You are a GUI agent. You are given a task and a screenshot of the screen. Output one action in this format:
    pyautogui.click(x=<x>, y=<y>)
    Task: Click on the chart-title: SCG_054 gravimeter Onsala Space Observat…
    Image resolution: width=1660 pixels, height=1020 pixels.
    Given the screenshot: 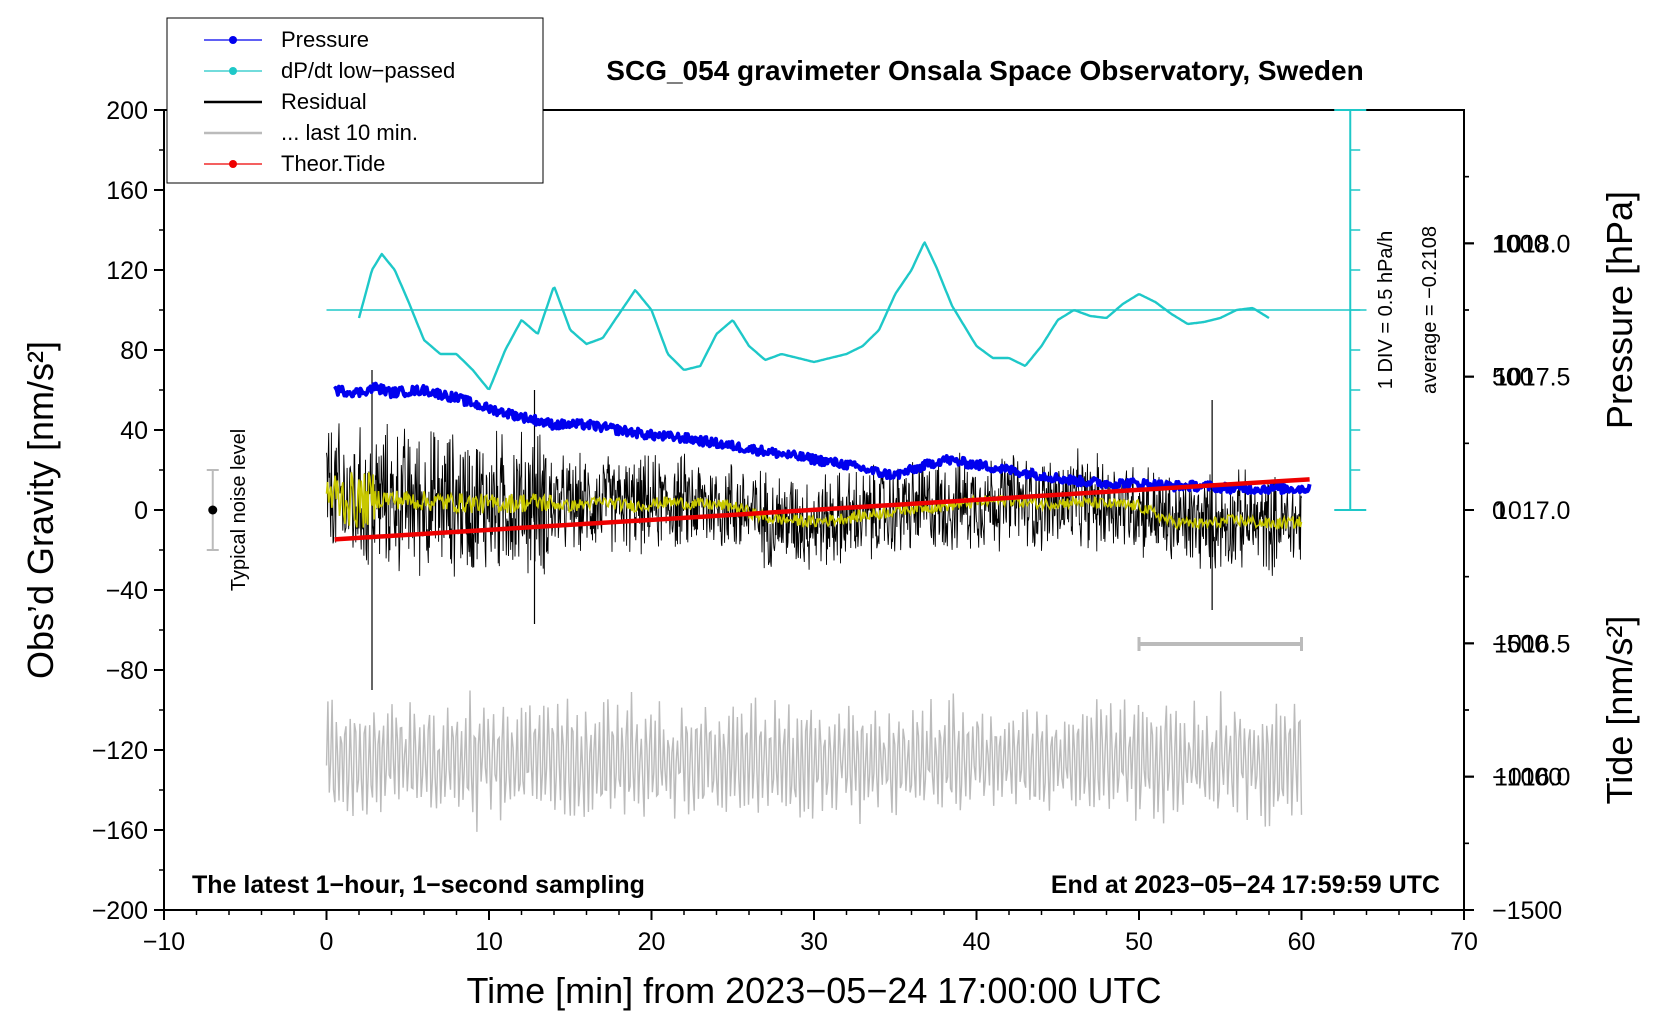 What is the action you would take?
    pyautogui.click(x=984, y=70)
    